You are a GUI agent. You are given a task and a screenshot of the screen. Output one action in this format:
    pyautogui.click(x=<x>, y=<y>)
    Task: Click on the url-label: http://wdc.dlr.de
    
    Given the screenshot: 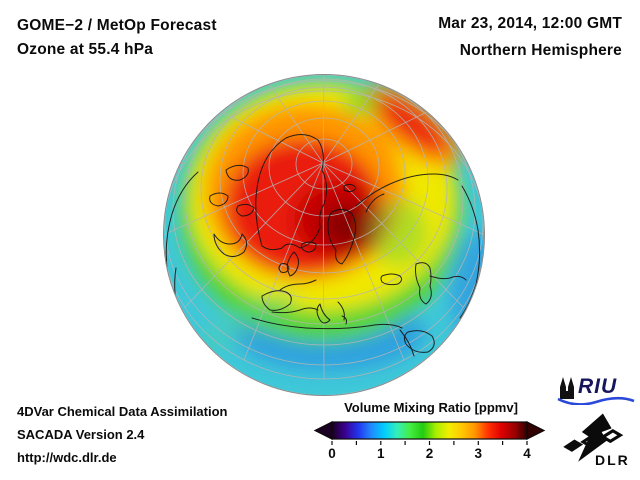 What is the action you would take?
    pyautogui.click(x=67, y=457)
    